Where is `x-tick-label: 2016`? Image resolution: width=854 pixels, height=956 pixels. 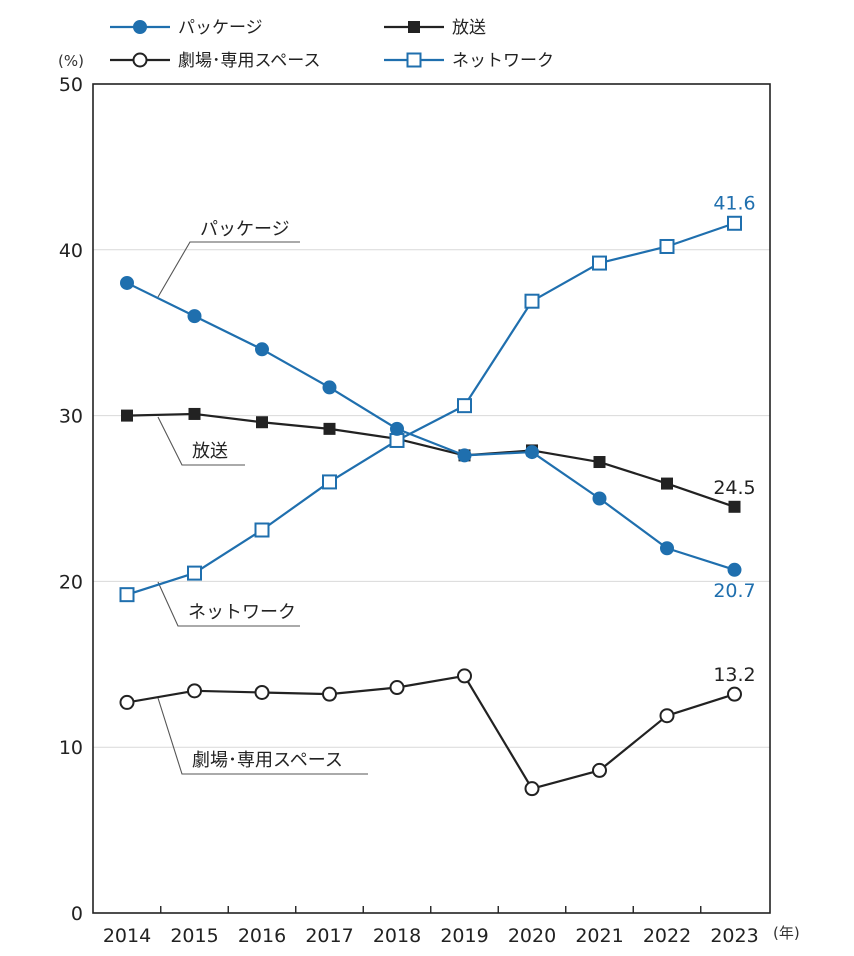 x-tick-label: 2016 is located at coordinates (262, 936).